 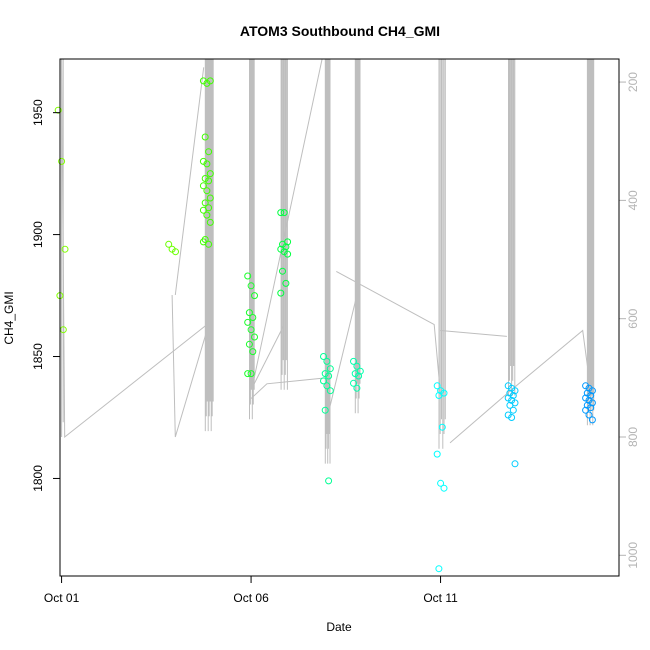 I want to click on right-axis-tick-label: 200, so click(x=633, y=82).